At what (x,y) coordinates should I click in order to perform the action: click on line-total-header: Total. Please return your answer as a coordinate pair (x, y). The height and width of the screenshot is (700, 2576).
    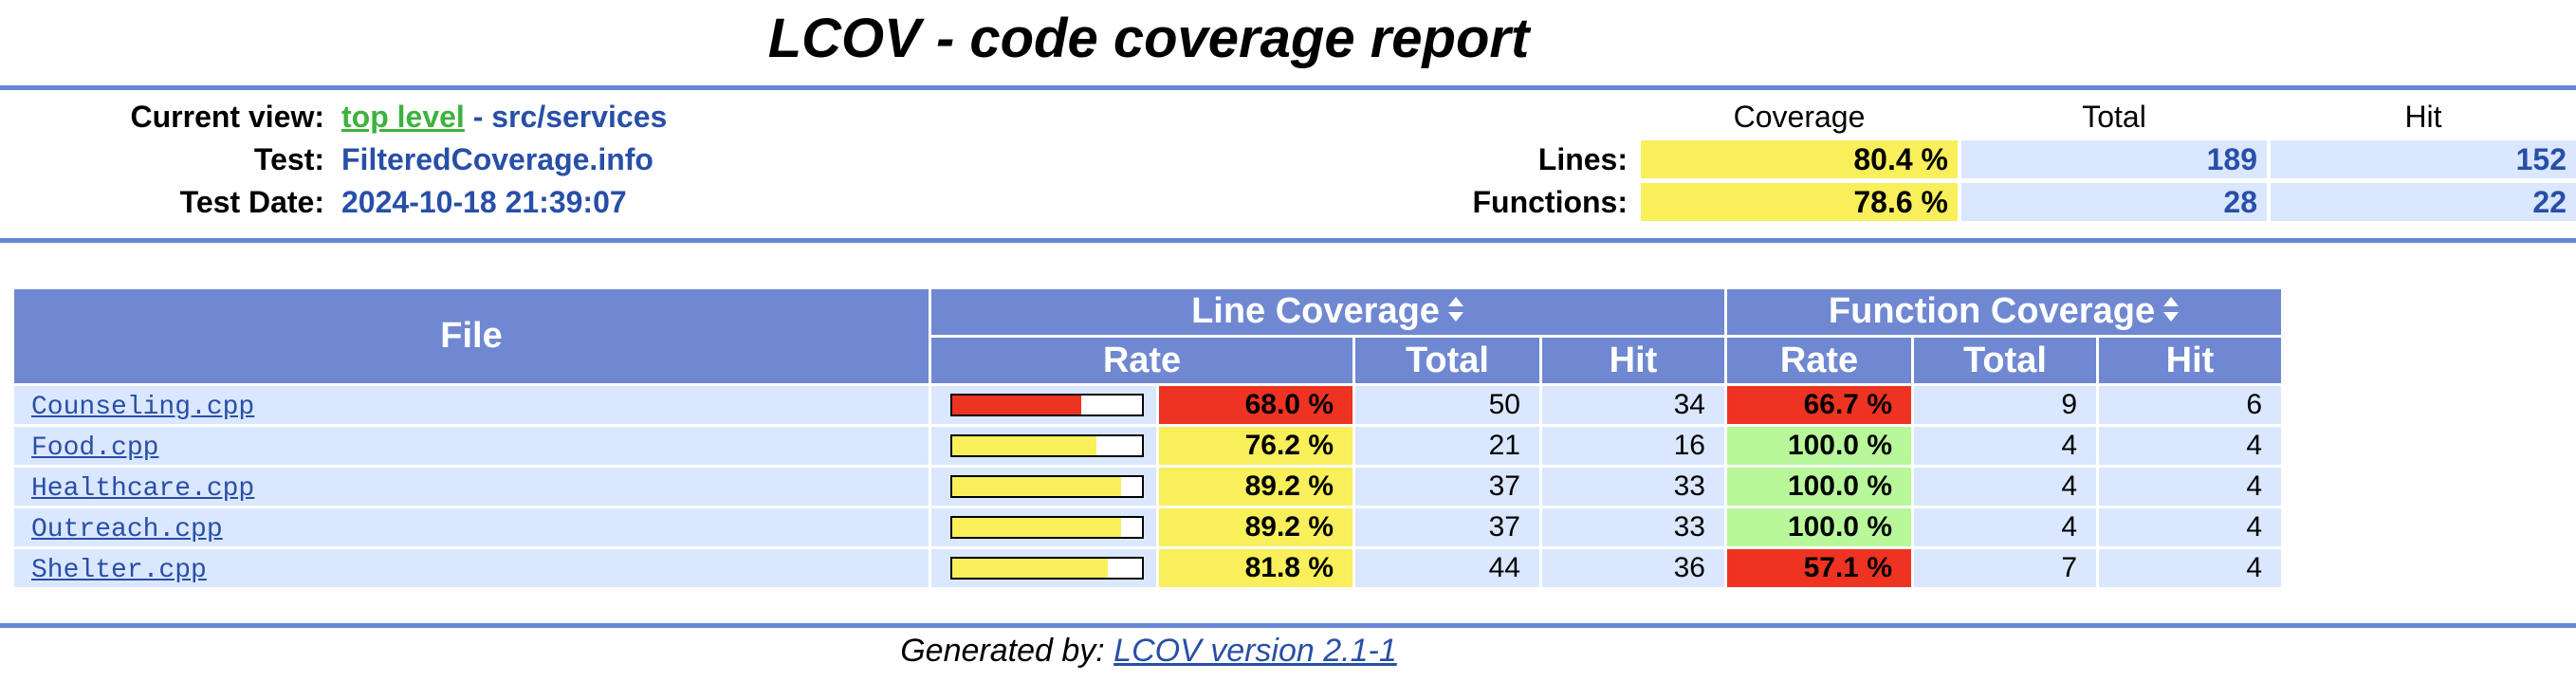
    Looking at the image, I should click on (1447, 360).